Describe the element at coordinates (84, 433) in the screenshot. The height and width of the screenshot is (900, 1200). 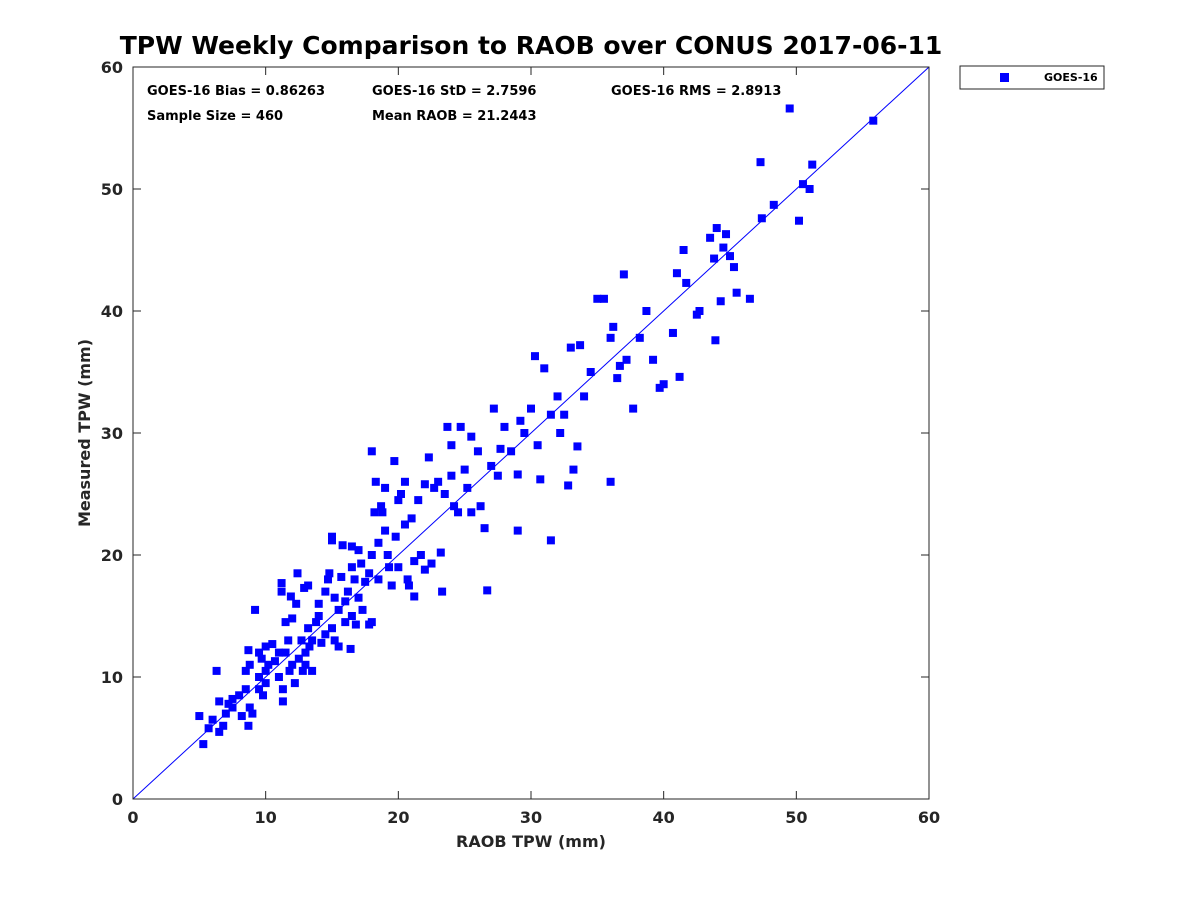
I see `y-axis-label: Measured TPW (mm)` at that location.